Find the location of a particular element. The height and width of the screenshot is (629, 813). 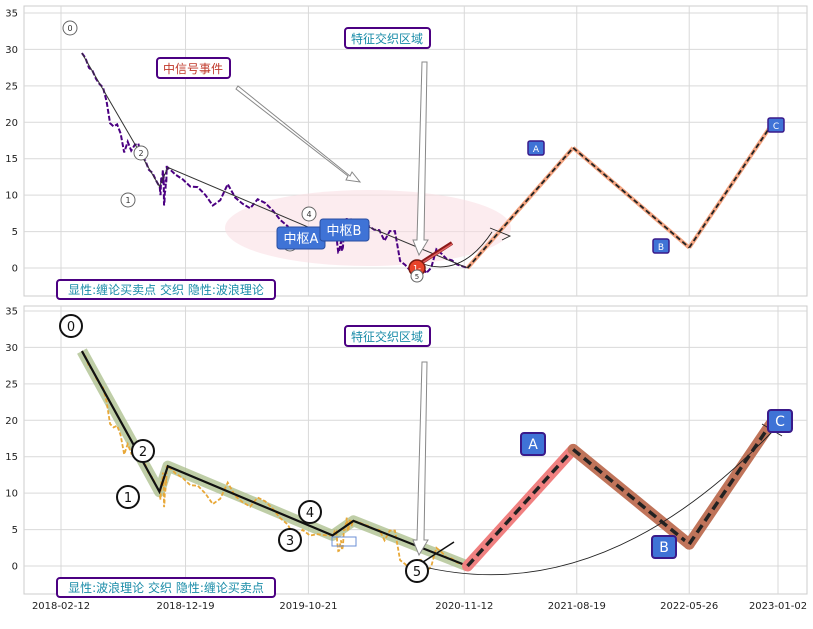

projection-label-b-top: B is located at coordinates (661, 246).